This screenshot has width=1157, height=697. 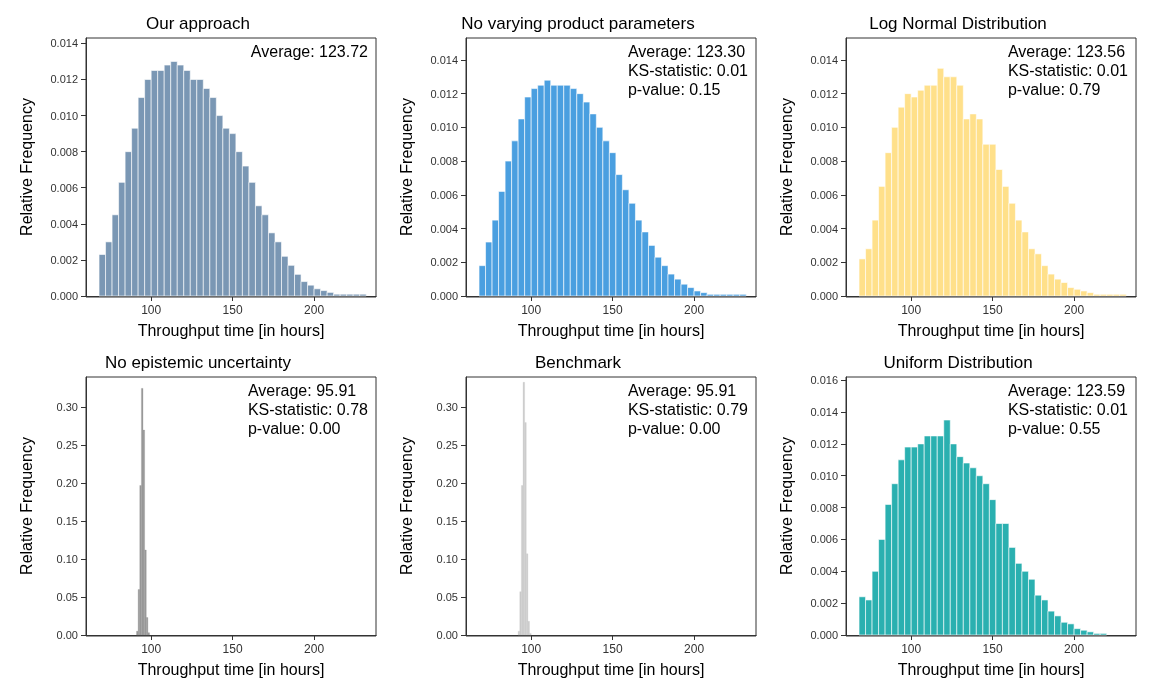 What do you see at coordinates (578, 23) in the screenshot?
I see `chart-title: No varying product parameters` at bounding box center [578, 23].